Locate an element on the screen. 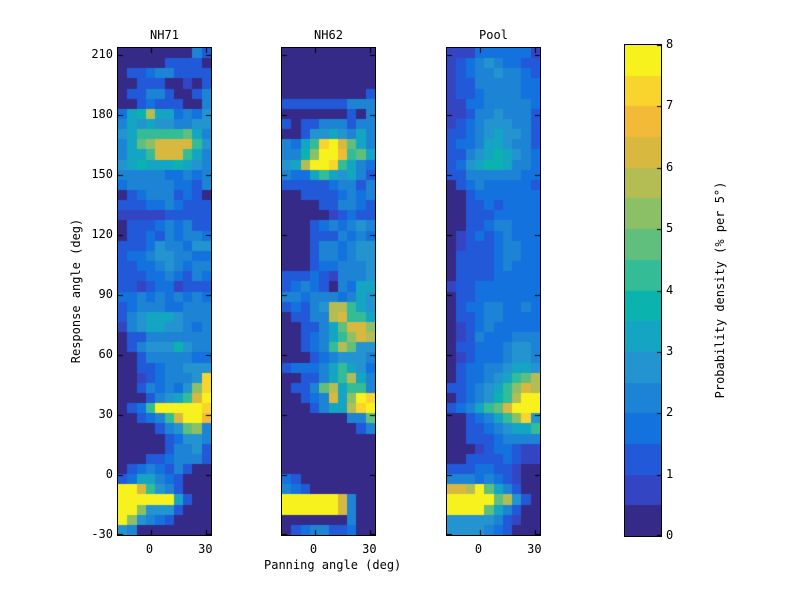 The image size is (800, 600). heatmap-panel-nh62 is located at coordinates (328, 291).